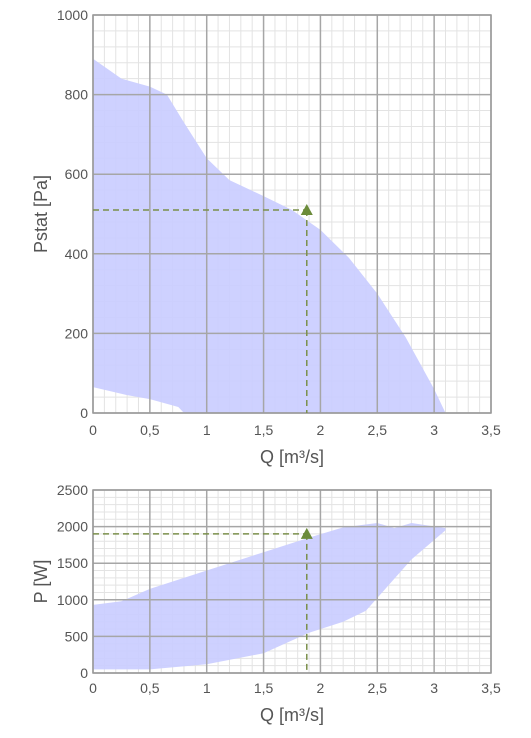  Describe the element at coordinates (269, 596) in the screenshot. I see `power-operating-area` at that location.